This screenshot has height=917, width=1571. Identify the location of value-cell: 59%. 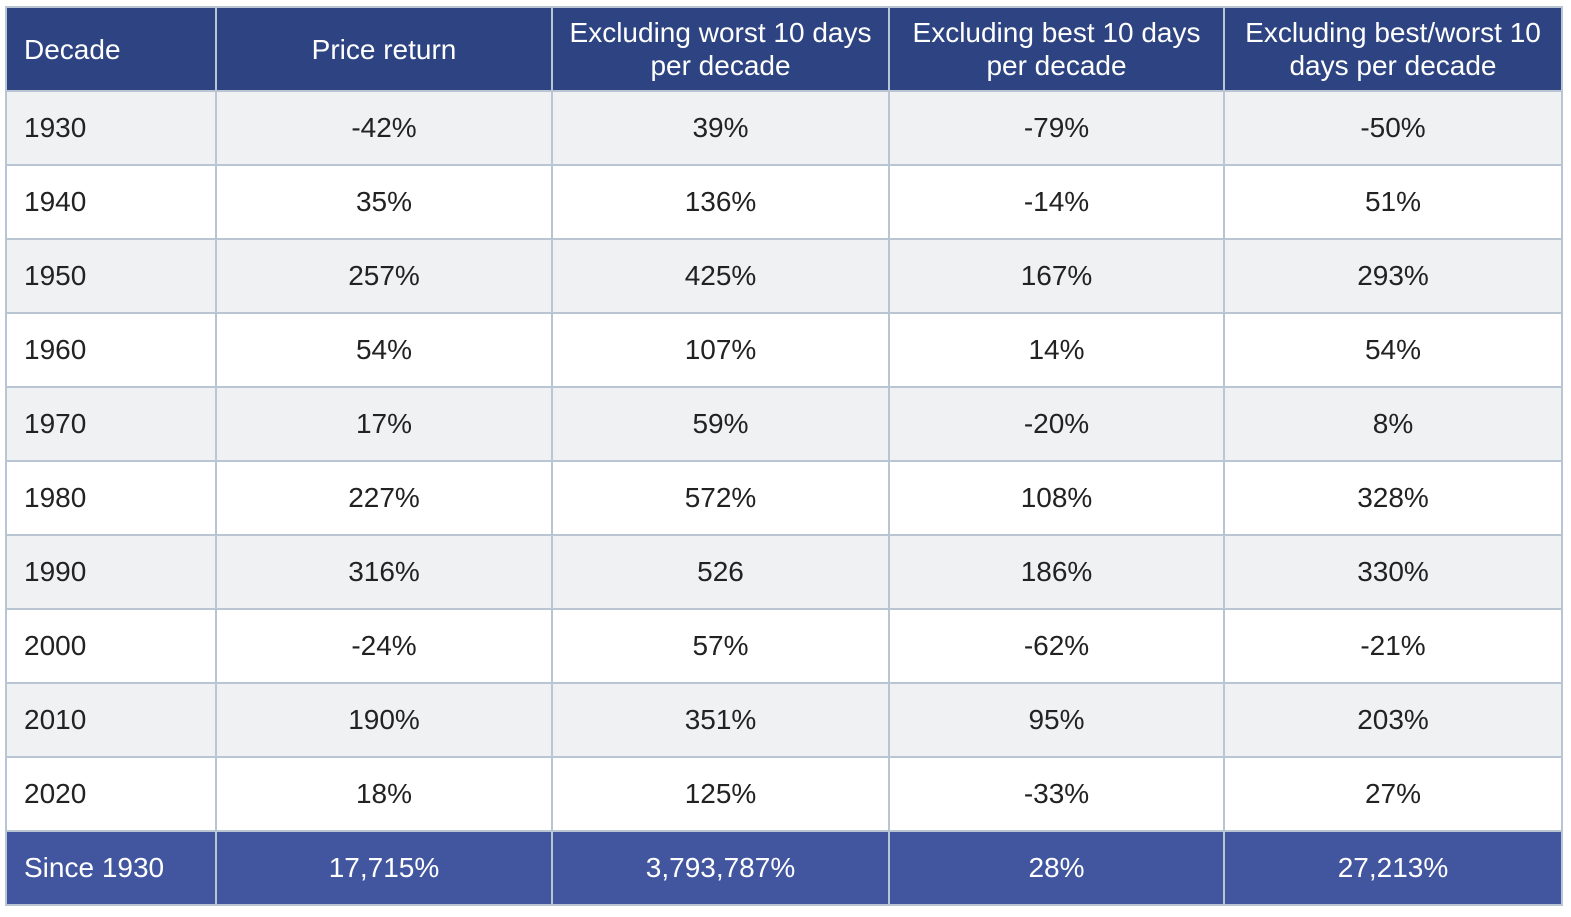
(720, 424).